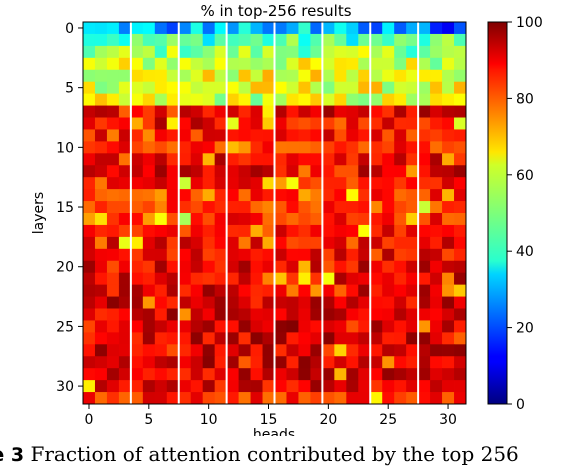 The width and height of the screenshot is (568, 476). What do you see at coordinates (525, 99) in the screenshot?
I see `colorbar-tick-label: 80` at bounding box center [525, 99].